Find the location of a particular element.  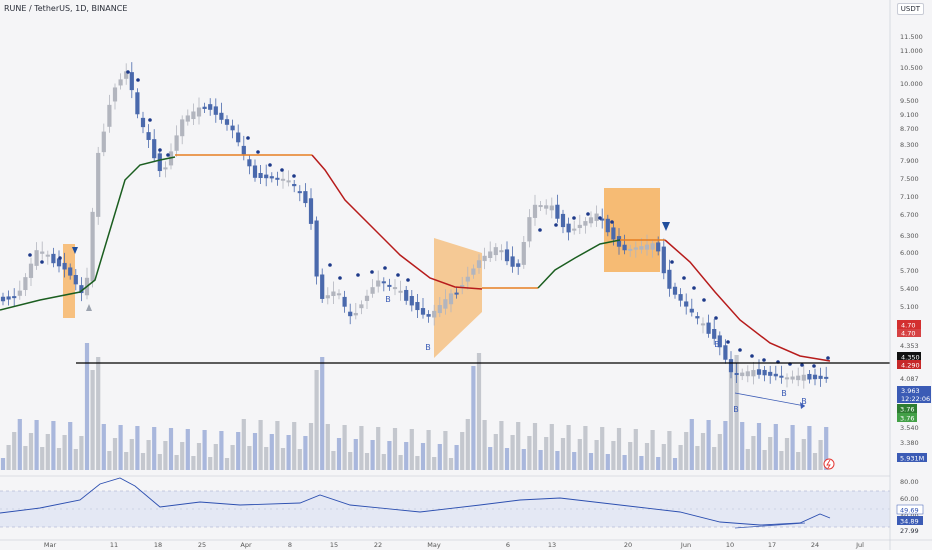

price-tick: 7.900 is located at coordinates (909, 161).